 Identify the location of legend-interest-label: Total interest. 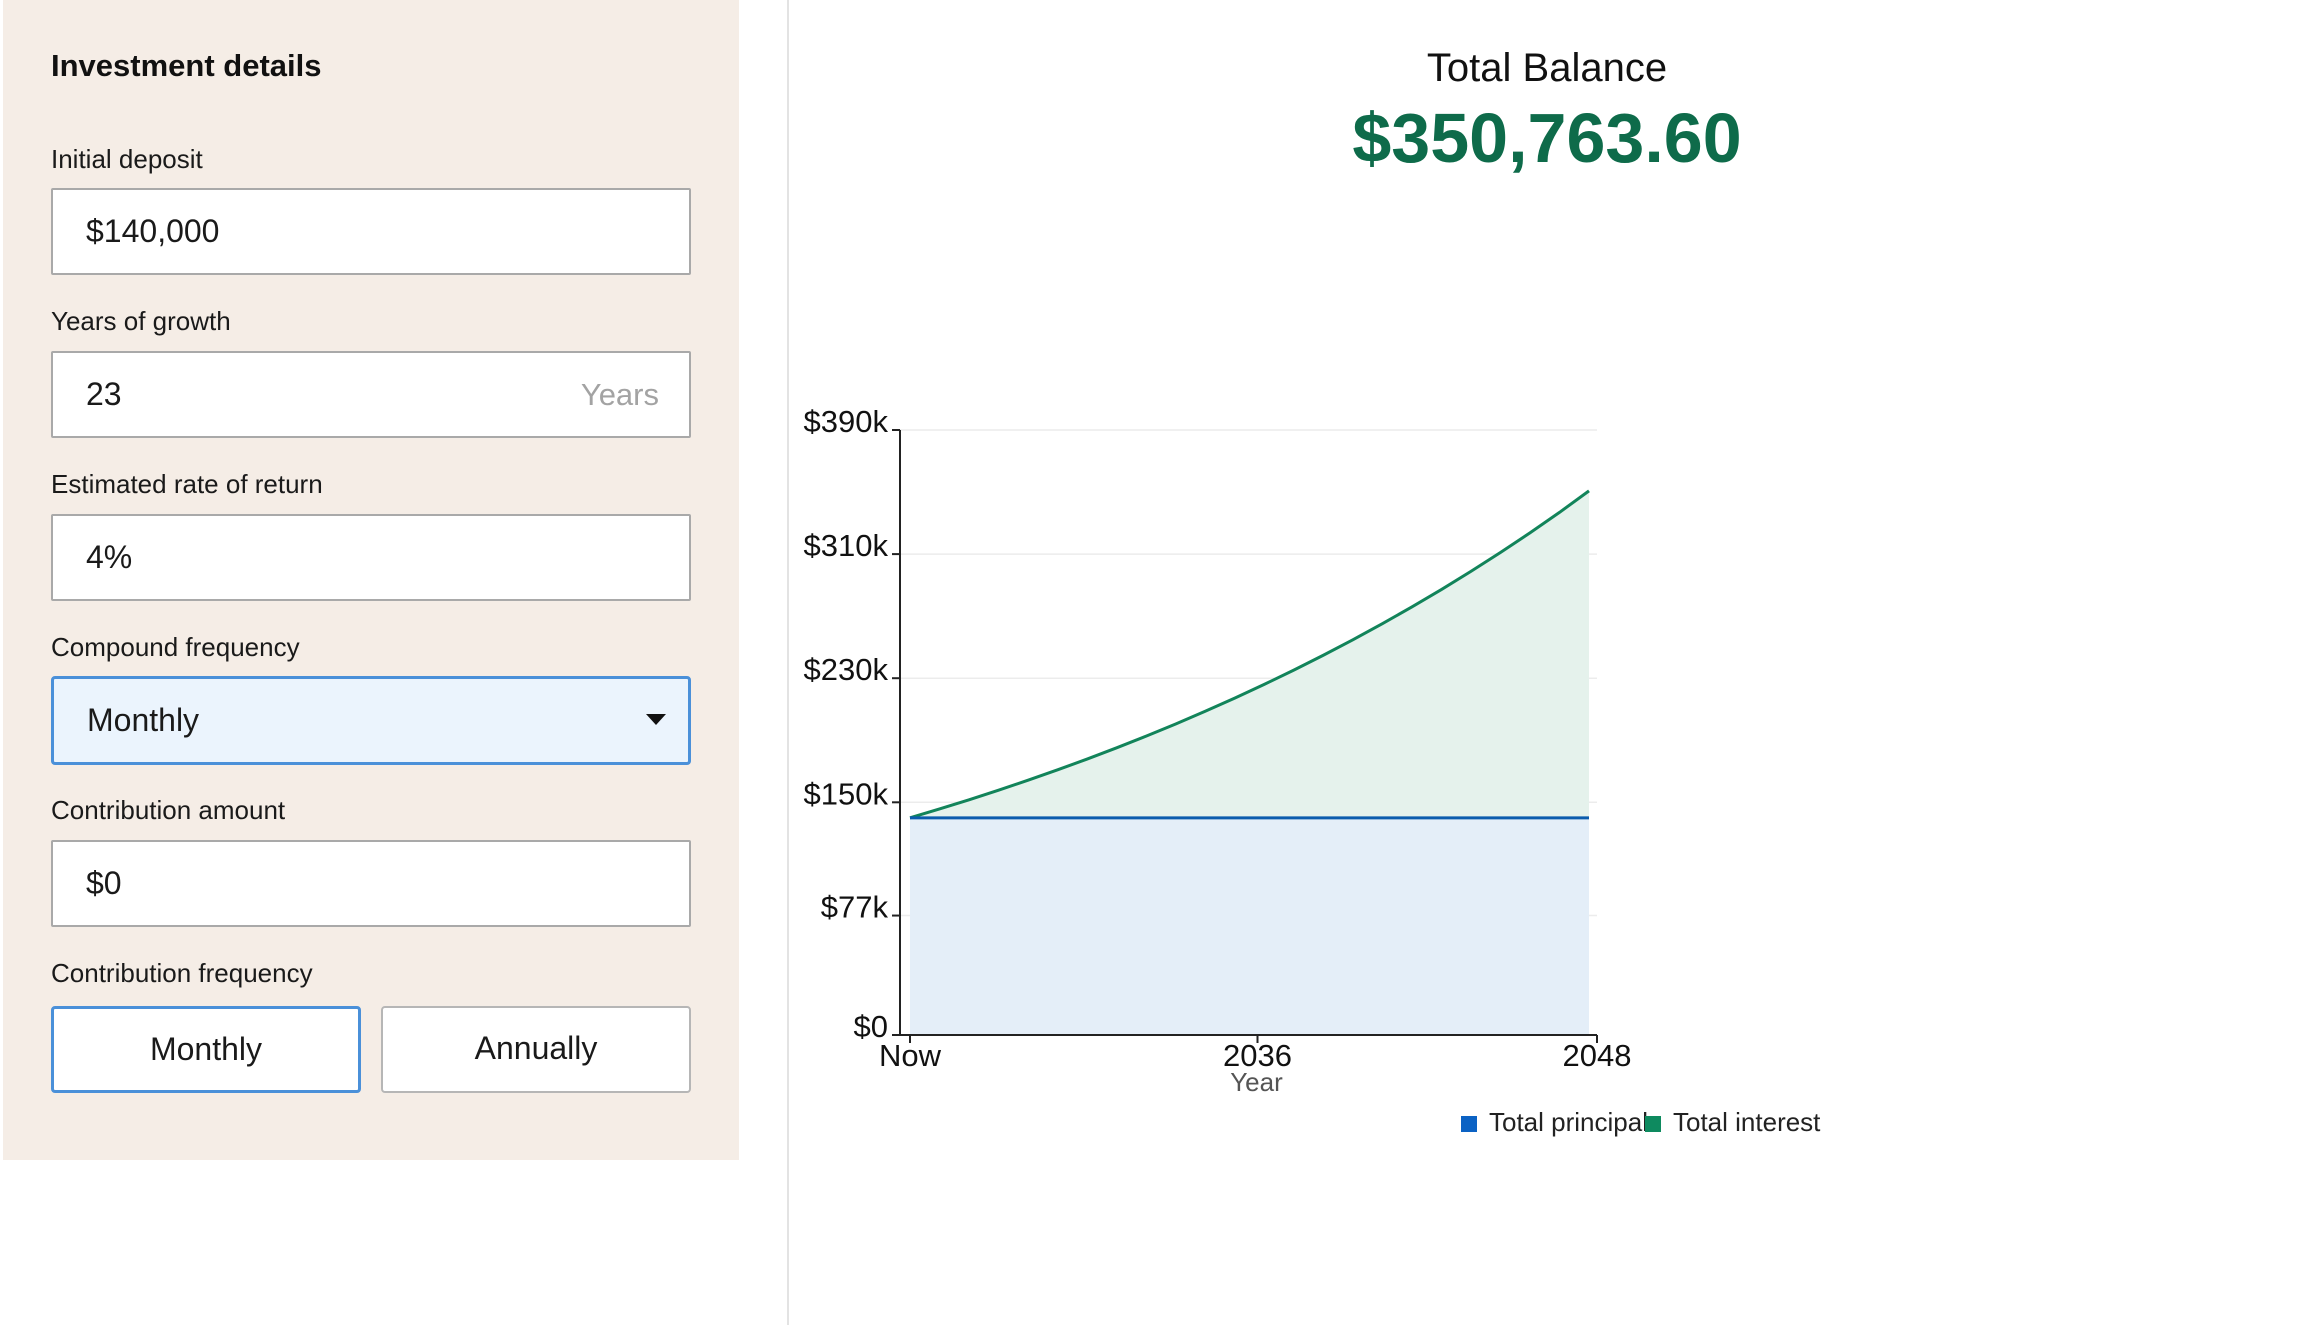
(1747, 1122).